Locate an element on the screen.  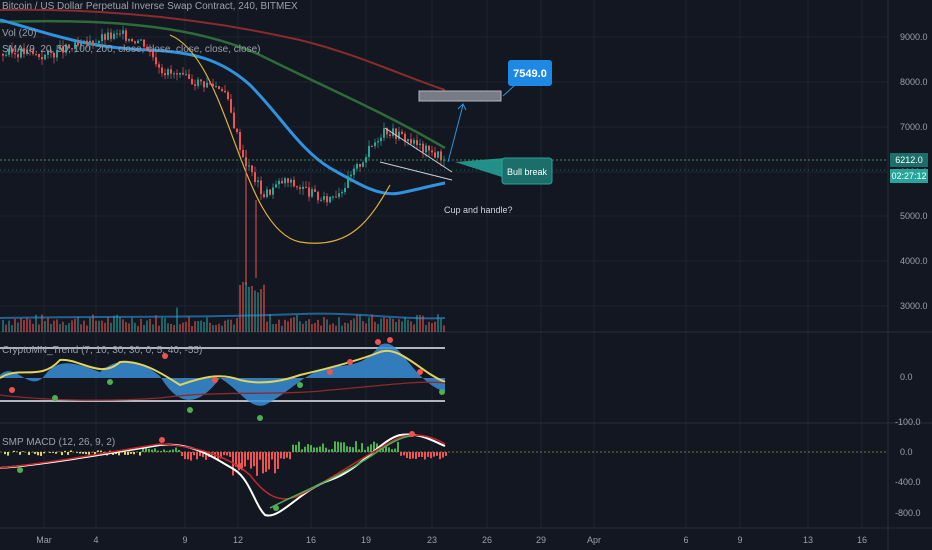
macd-indicator-label: SMP MACD (12, 26, 9, 2) is located at coordinates (59, 442).